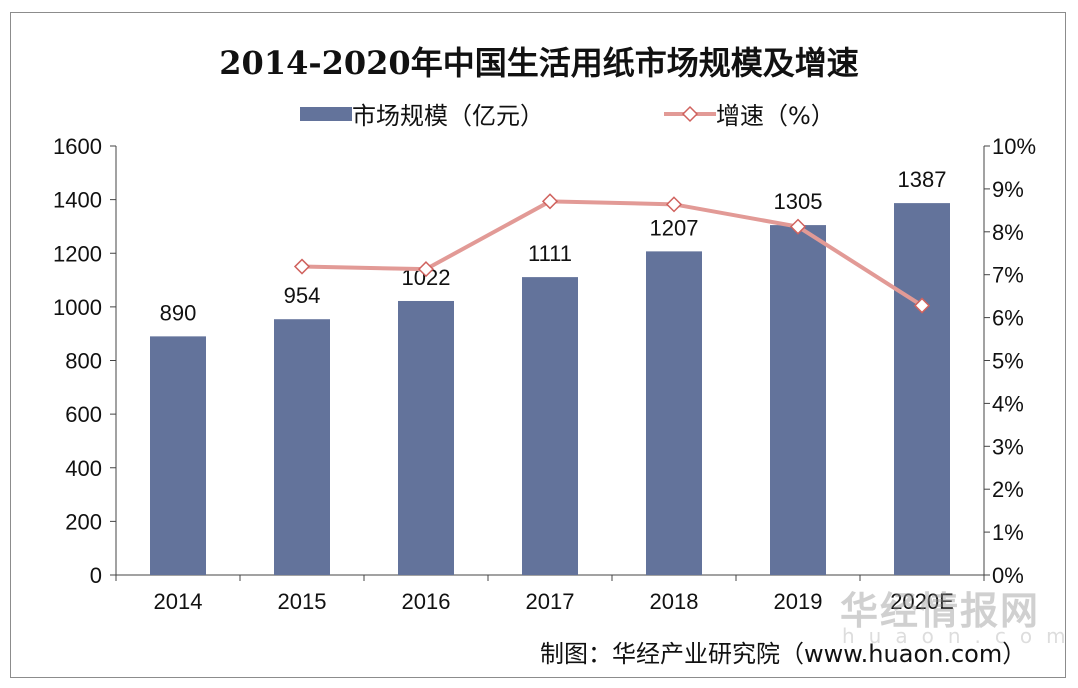 Image resolution: width=1078 pixels, height=688 pixels. What do you see at coordinates (96, 575) in the screenshot?
I see `y-left-tick-label: 0` at bounding box center [96, 575].